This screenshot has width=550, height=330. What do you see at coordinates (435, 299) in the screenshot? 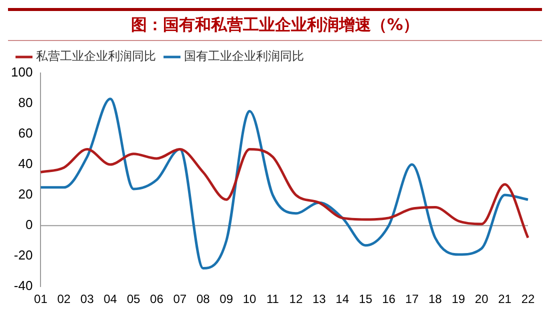
I see `x-tick-label: 18` at bounding box center [435, 299].